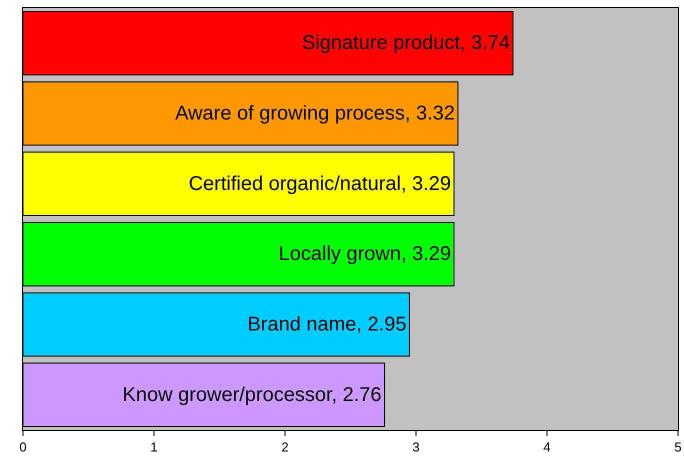  Describe the element at coordinates (547, 447) in the screenshot. I see `x-tick-label: 4` at that location.